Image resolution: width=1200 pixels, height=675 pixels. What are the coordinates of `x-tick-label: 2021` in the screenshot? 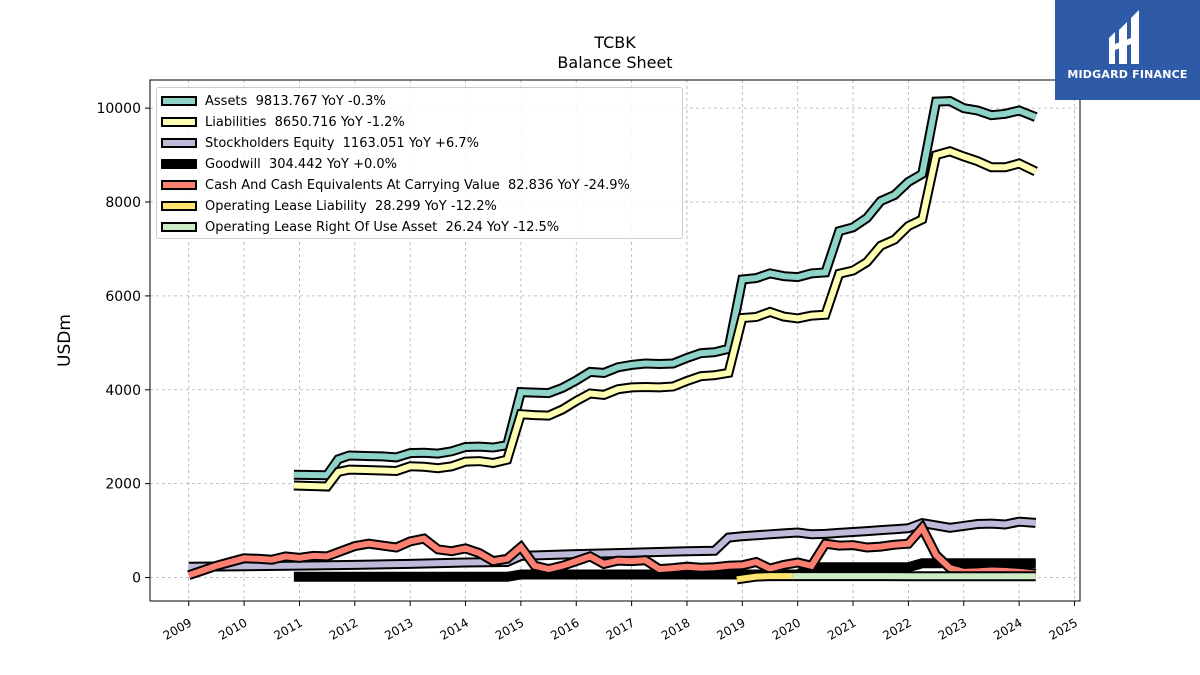 It's located at (841, 628).